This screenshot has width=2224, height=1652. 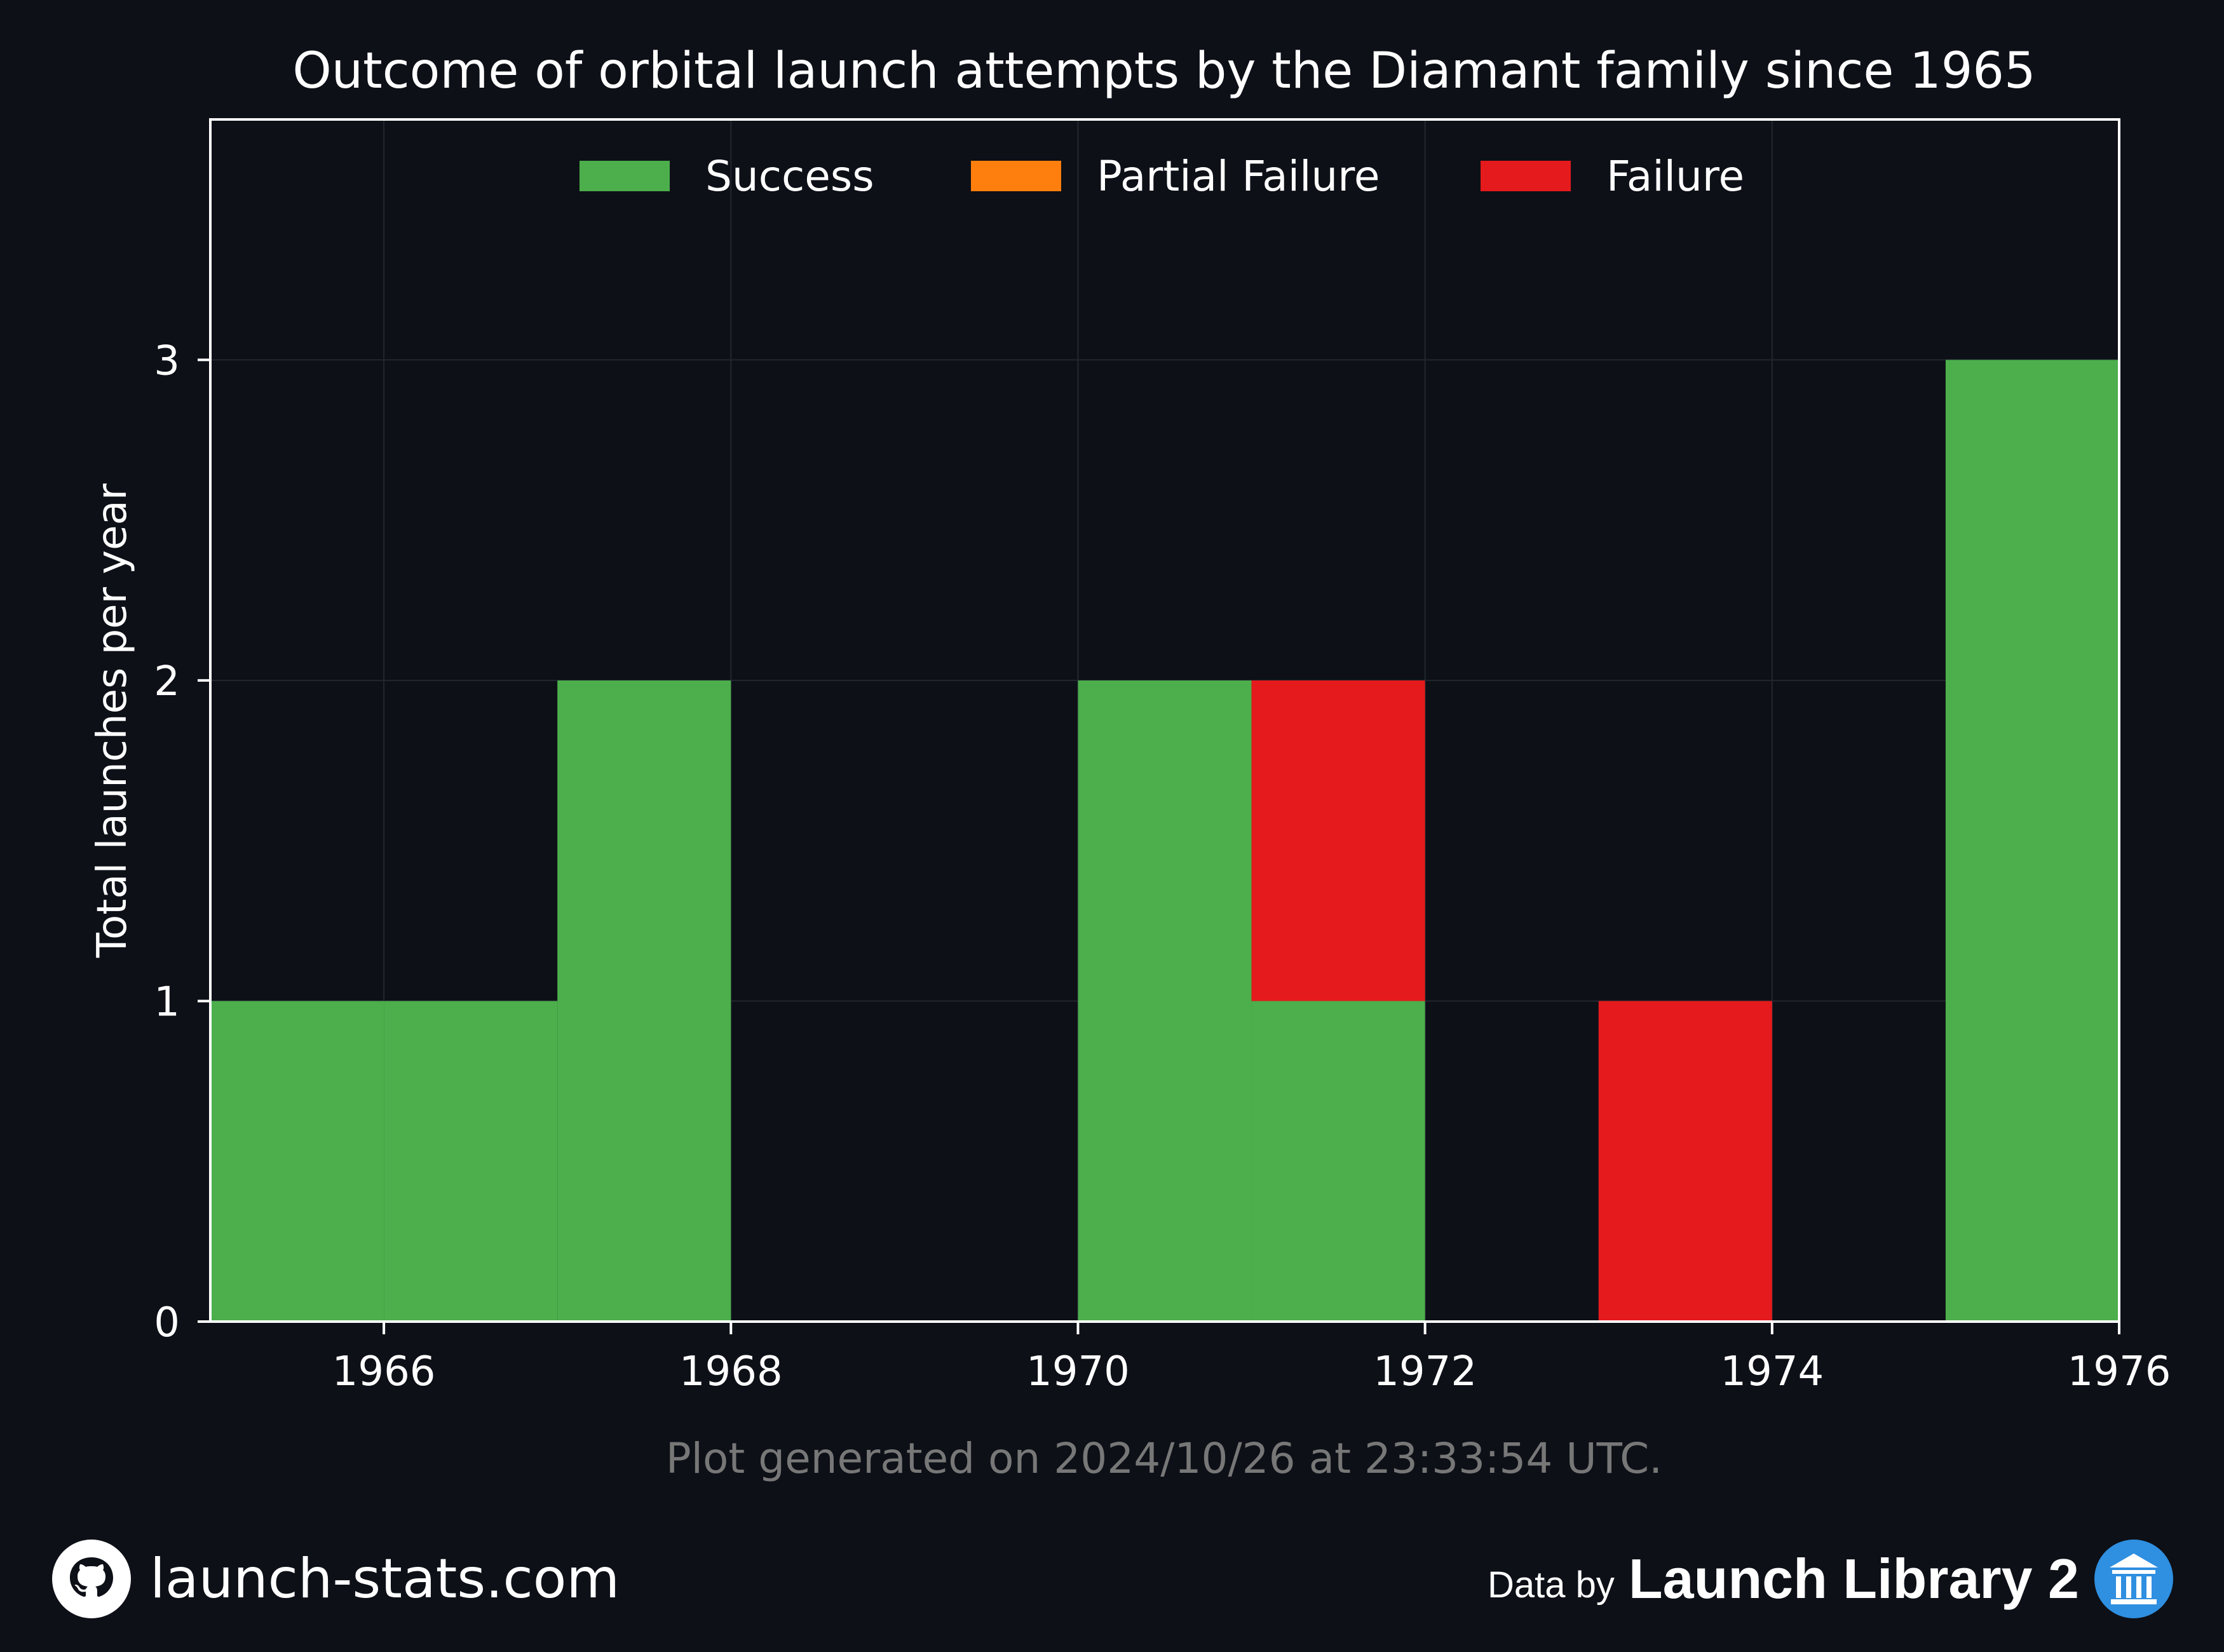 I want to click on bar-failure-1973, so click(x=1685, y=1161).